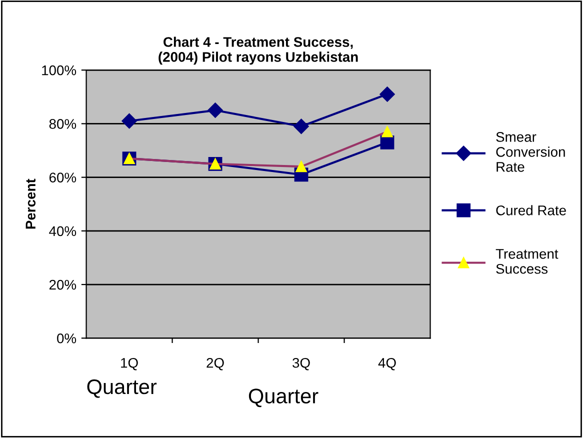 Image resolution: width=583 pixels, height=438 pixels. What do you see at coordinates (527, 261) in the screenshot?
I see `legend-label: Treatment Success` at bounding box center [527, 261].